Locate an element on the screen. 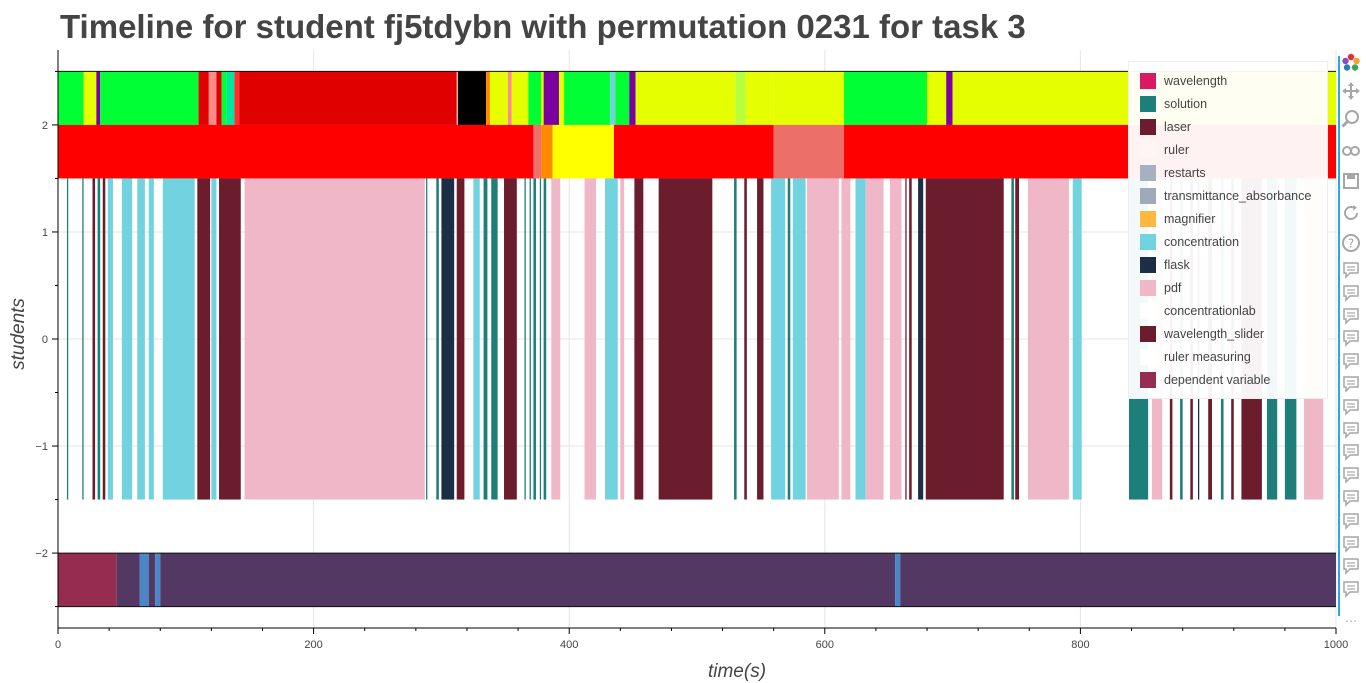  legend-item: dependent variable is located at coordinates (1228, 379).